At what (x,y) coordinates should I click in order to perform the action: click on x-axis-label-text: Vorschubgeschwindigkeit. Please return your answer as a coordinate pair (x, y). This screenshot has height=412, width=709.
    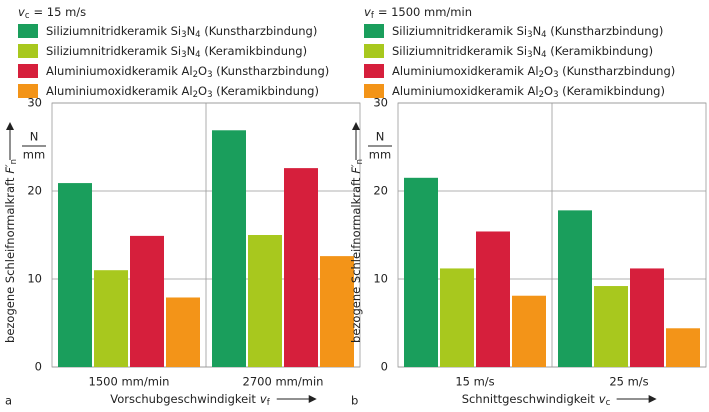
    Looking at the image, I should click on (183, 399).